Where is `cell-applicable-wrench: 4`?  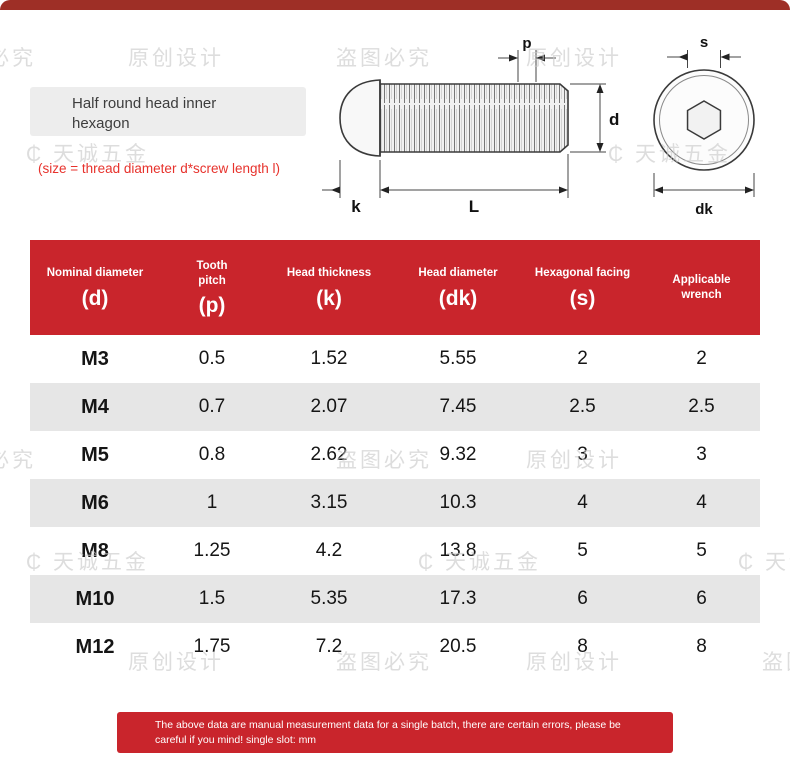 cell-applicable-wrench: 4 is located at coordinates (701, 502).